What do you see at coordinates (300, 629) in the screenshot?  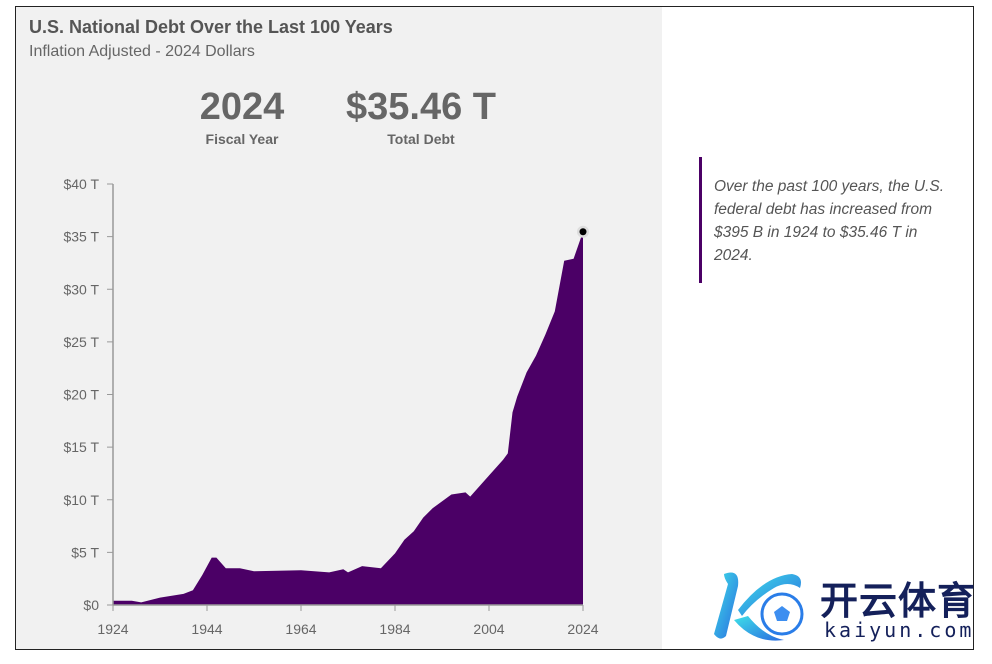 I see `x-tick-label: 1964` at bounding box center [300, 629].